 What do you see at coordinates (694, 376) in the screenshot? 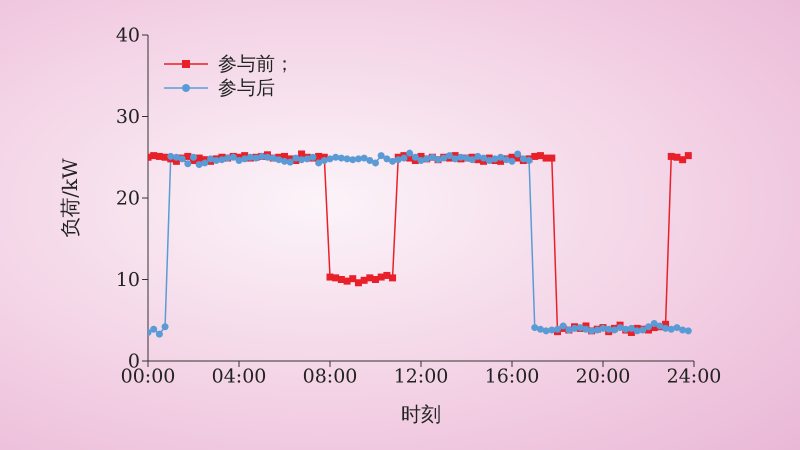
I see `x-tick-label: 24:00` at bounding box center [694, 376].